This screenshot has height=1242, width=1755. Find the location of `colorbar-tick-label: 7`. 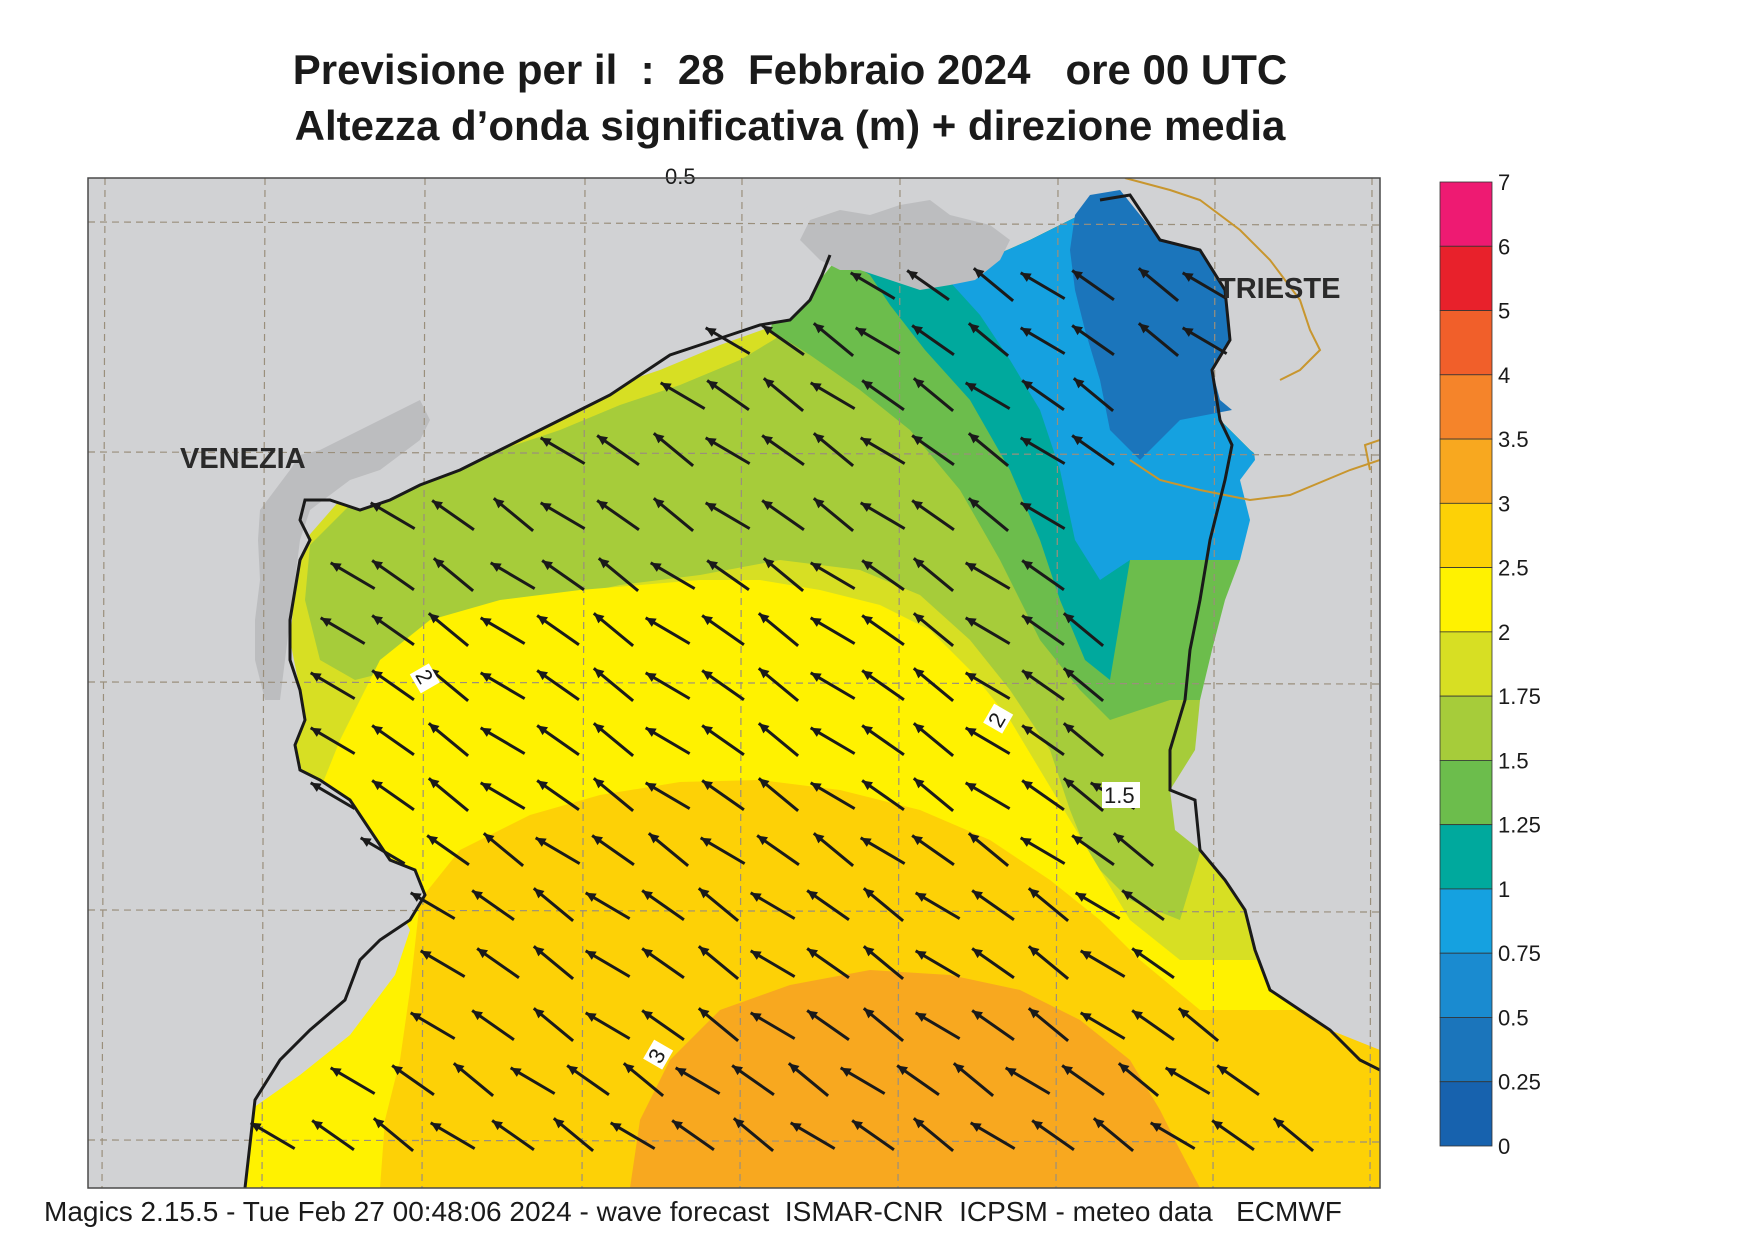

colorbar-tick-label: 7 is located at coordinates (1504, 182).